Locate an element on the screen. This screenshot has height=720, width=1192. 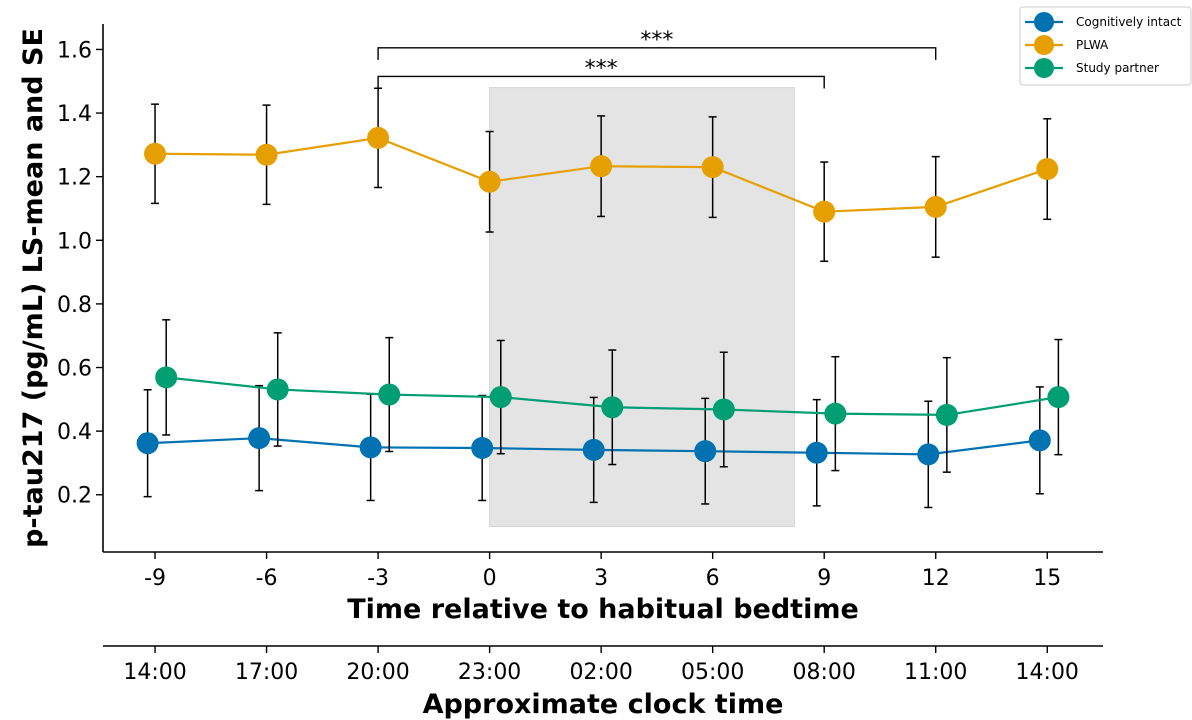
legend-box is located at coordinates (1105, 46).